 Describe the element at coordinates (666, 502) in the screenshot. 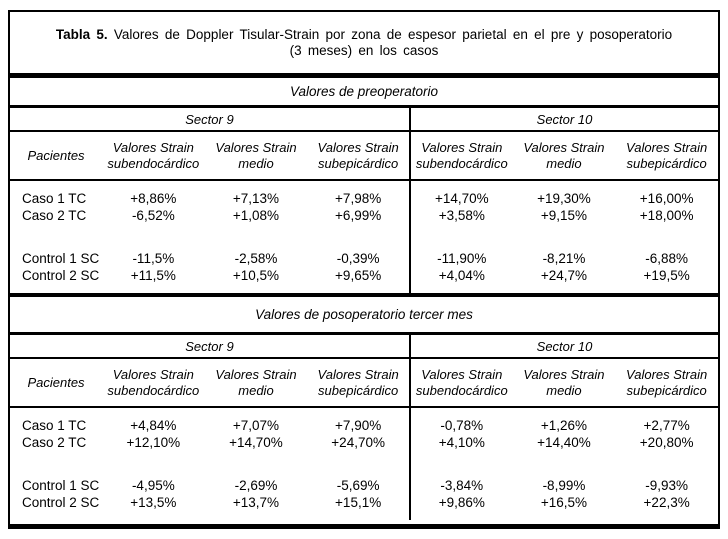

I see `strain-value-cell: +22,3%` at that location.